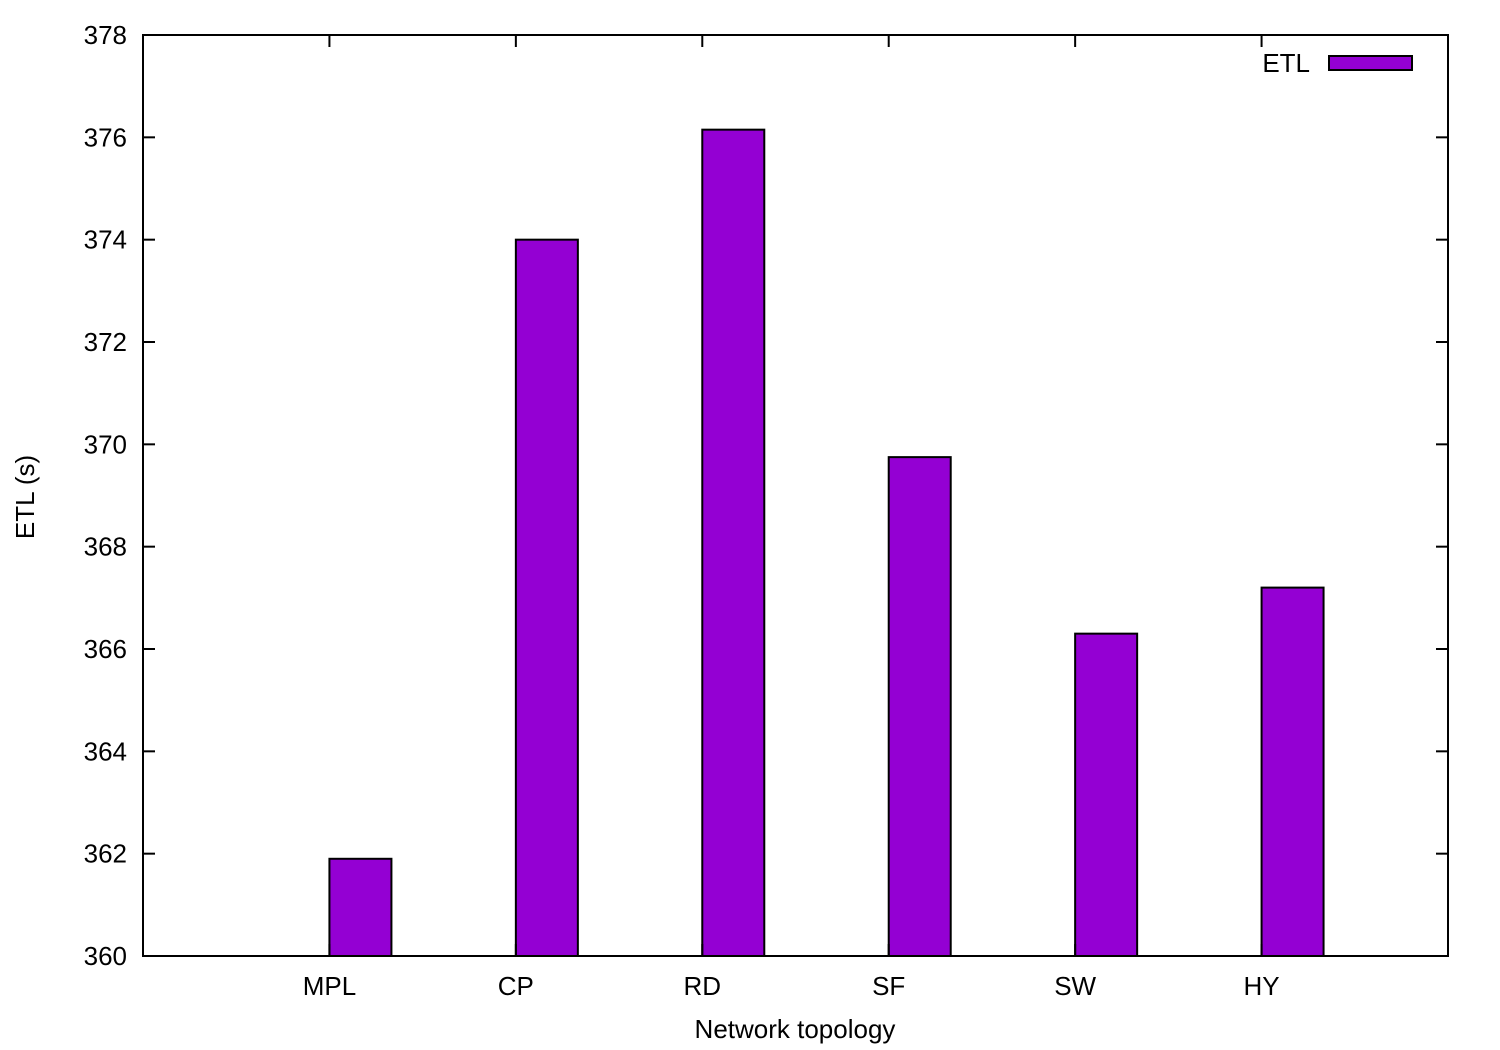 Image resolution: width=1500 pixels, height=1050 pixels. I want to click on y-tick-label: 374, so click(105, 240).